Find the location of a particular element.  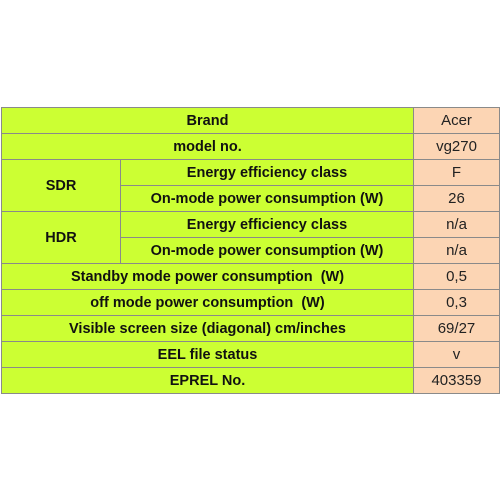

row-value: 26 is located at coordinates (456, 198).